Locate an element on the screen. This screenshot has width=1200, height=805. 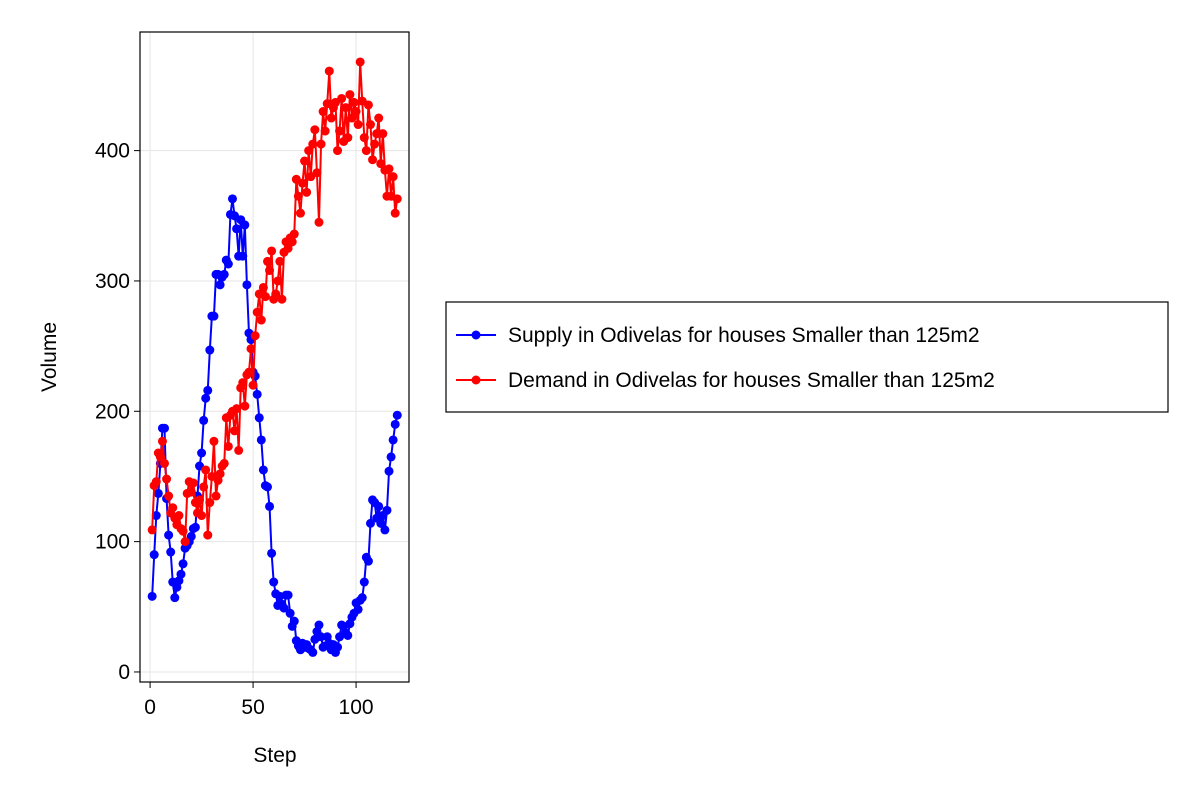
legend-marker is located at coordinates (476, 380).